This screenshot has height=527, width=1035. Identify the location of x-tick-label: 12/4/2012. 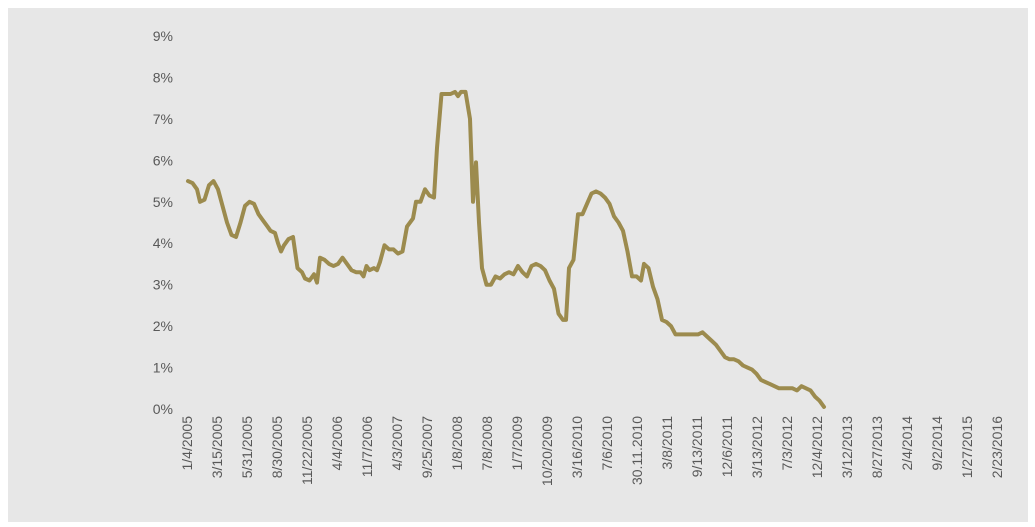
(817, 447).